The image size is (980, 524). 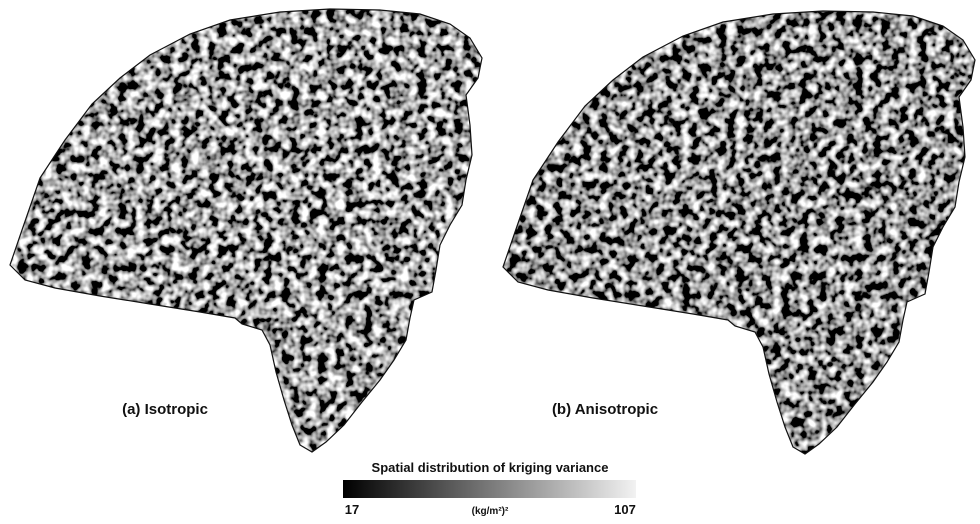 What do you see at coordinates (605, 409) in the screenshot?
I see `panel-label: (b) Anisotropic` at bounding box center [605, 409].